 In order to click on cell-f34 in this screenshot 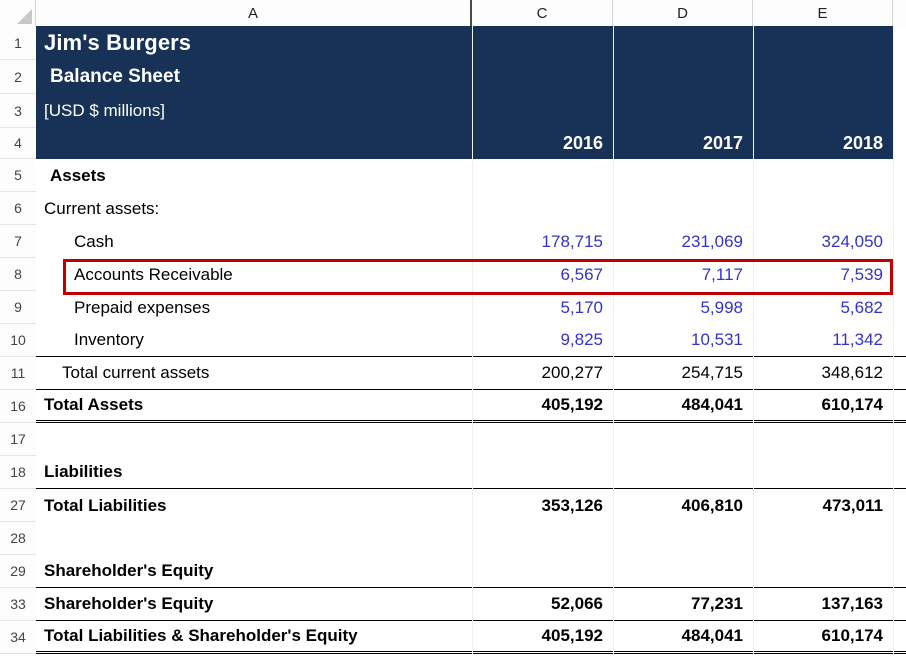, I will do `click(899, 636)`.